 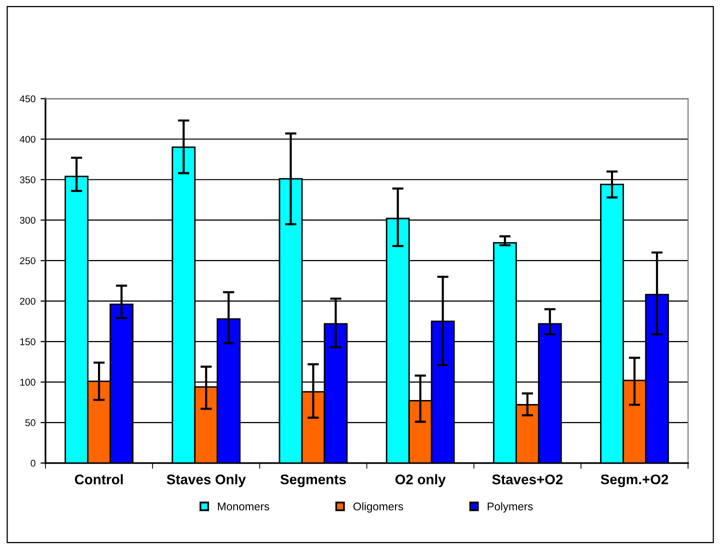 I want to click on x-tick-label: Staves+O2, so click(x=527, y=479).